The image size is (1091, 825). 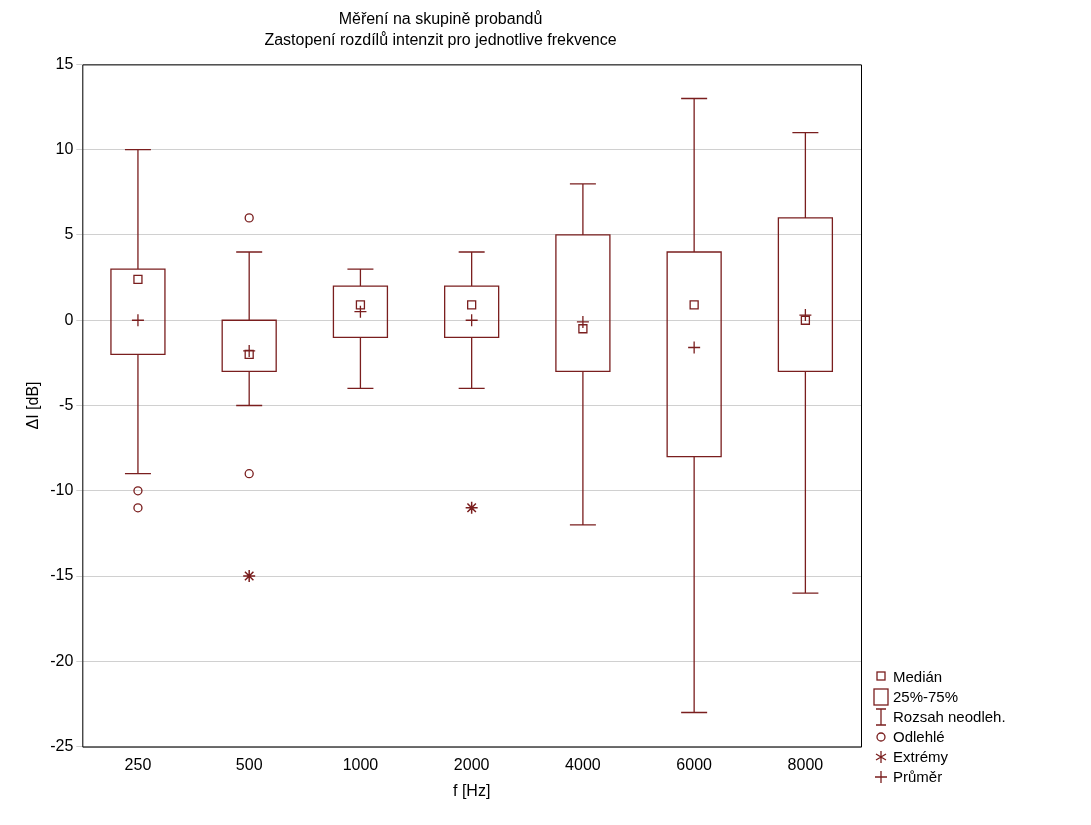 I want to click on x-axis-title: f [Hz], so click(x=471, y=790).